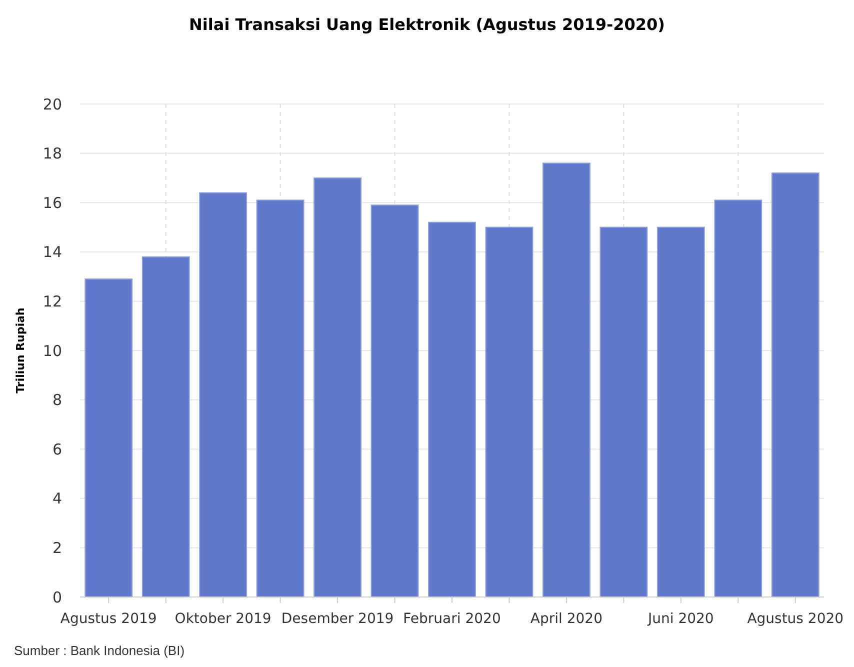 The width and height of the screenshot is (854, 667). What do you see at coordinates (52, 153) in the screenshot?
I see `y-tick-label: 18` at bounding box center [52, 153].